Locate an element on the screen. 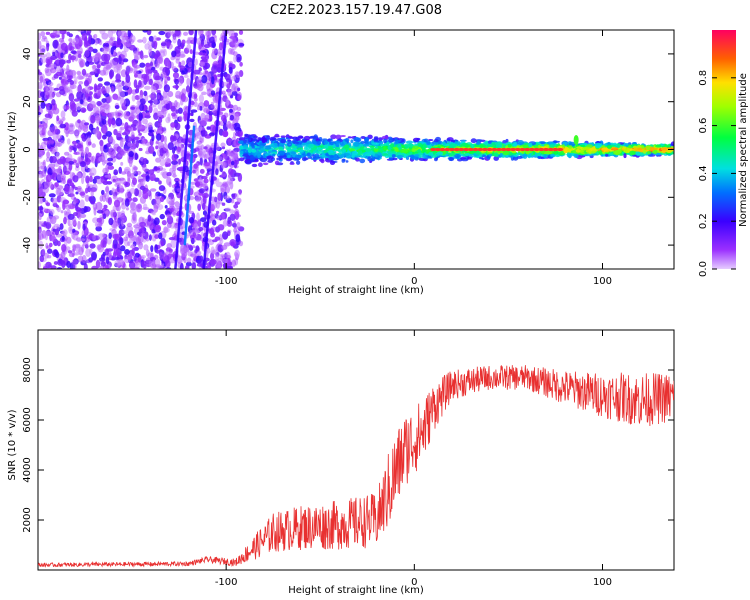 The width and height of the screenshot is (750, 600). colorbar-ticks: 0.00.20.40.60.8 is located at coordinates (717, 173).